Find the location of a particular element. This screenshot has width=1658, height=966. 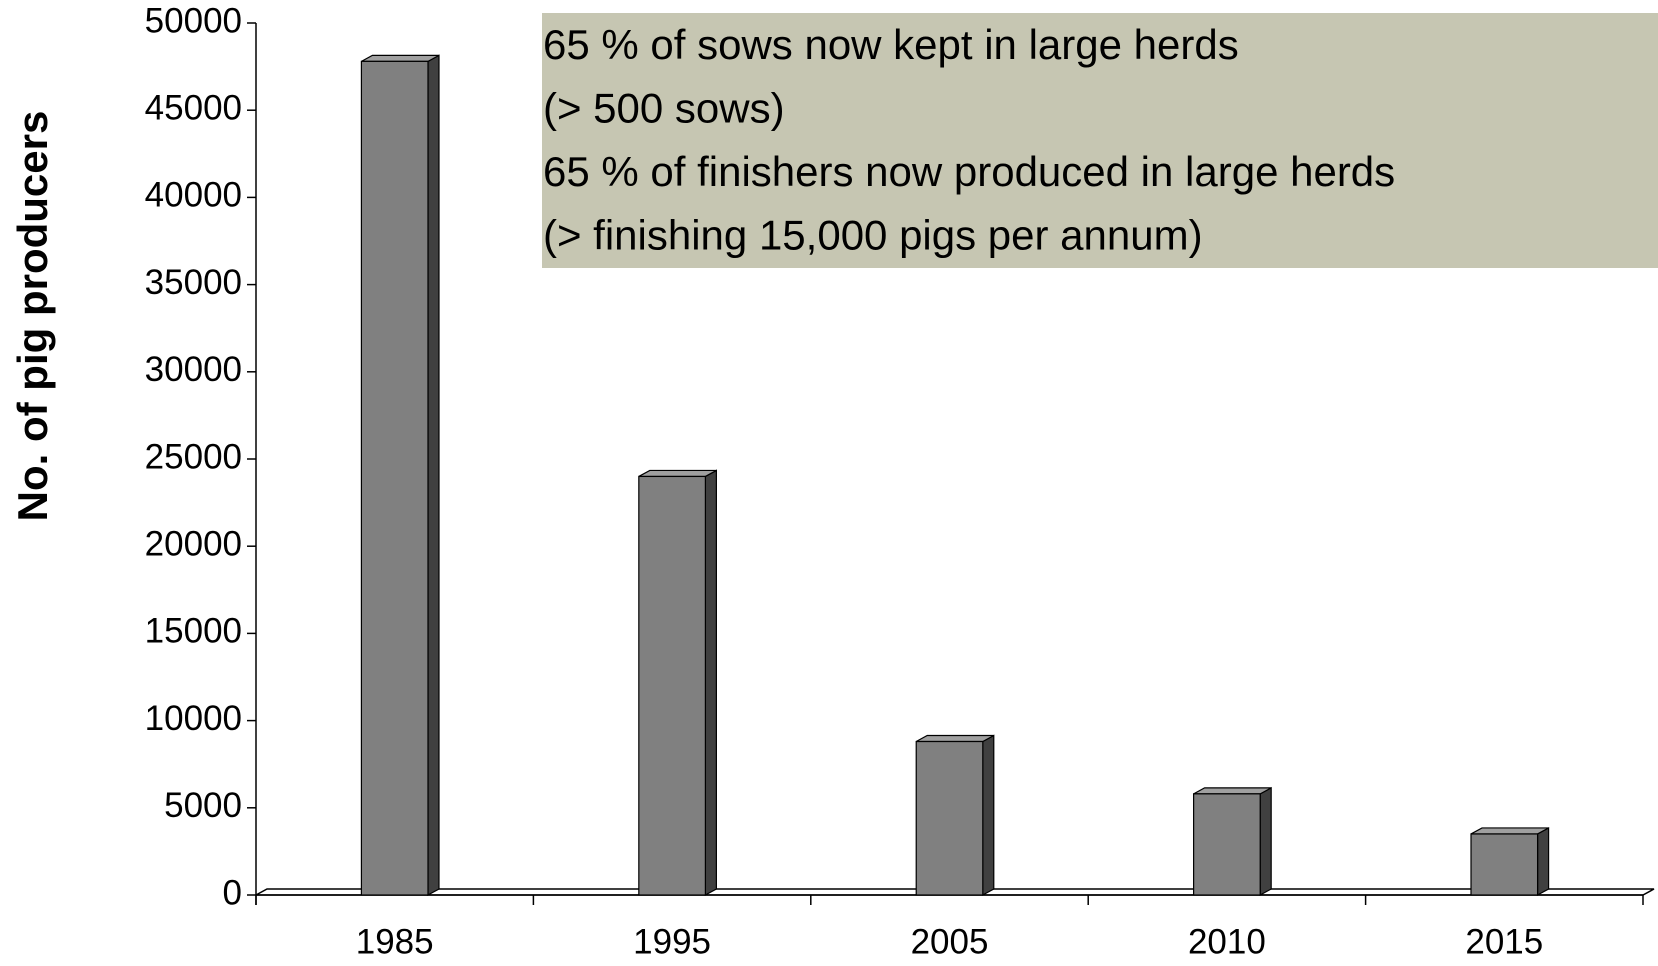

y-tick-label: 35000 is located at coordinates (193, 282).